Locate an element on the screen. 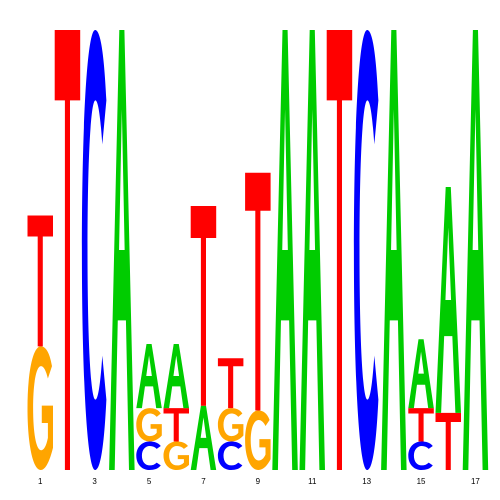 This screenshot has width=500, height=500. position-label-11: 11 is located at coordinates (312, 481).